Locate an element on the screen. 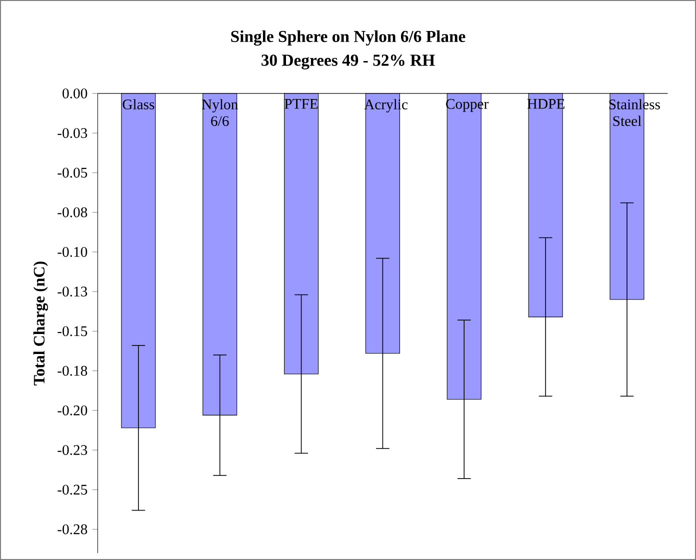  y-axis-title: Total Charge (nC) is located at coordinates (40, 324).